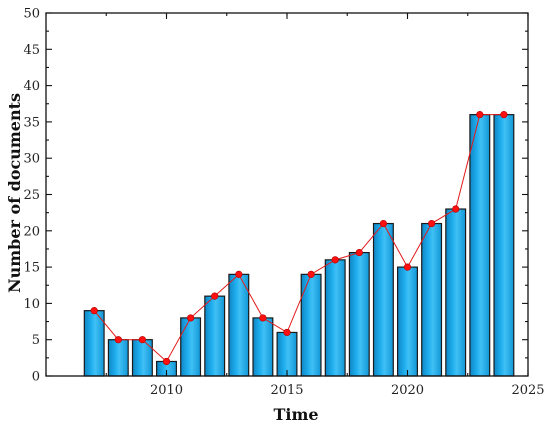 The width and height of the screenshot is (550, 428). Describe the element at coordinates (263, 318) in the screenshot. I see `point-2014` at that location.